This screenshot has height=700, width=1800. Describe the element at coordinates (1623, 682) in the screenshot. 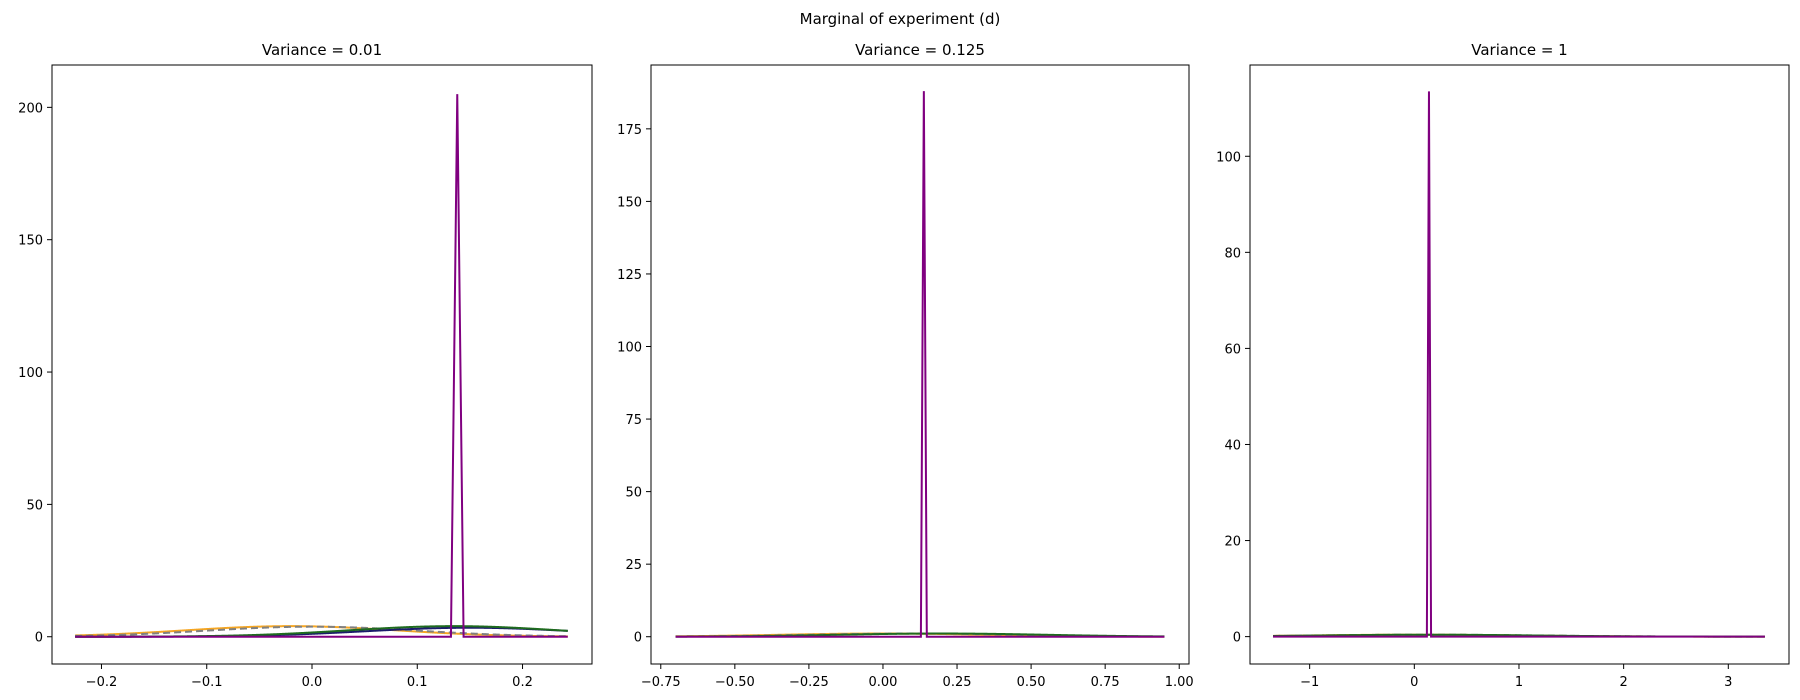

I see `x-tick-label: 2` at that location.